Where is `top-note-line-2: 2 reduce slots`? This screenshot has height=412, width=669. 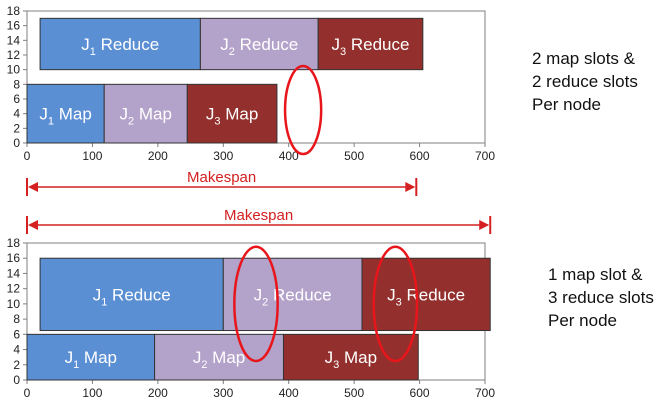 top-note-line-2: 2 reduce slots is located at coordinates (585, 81).